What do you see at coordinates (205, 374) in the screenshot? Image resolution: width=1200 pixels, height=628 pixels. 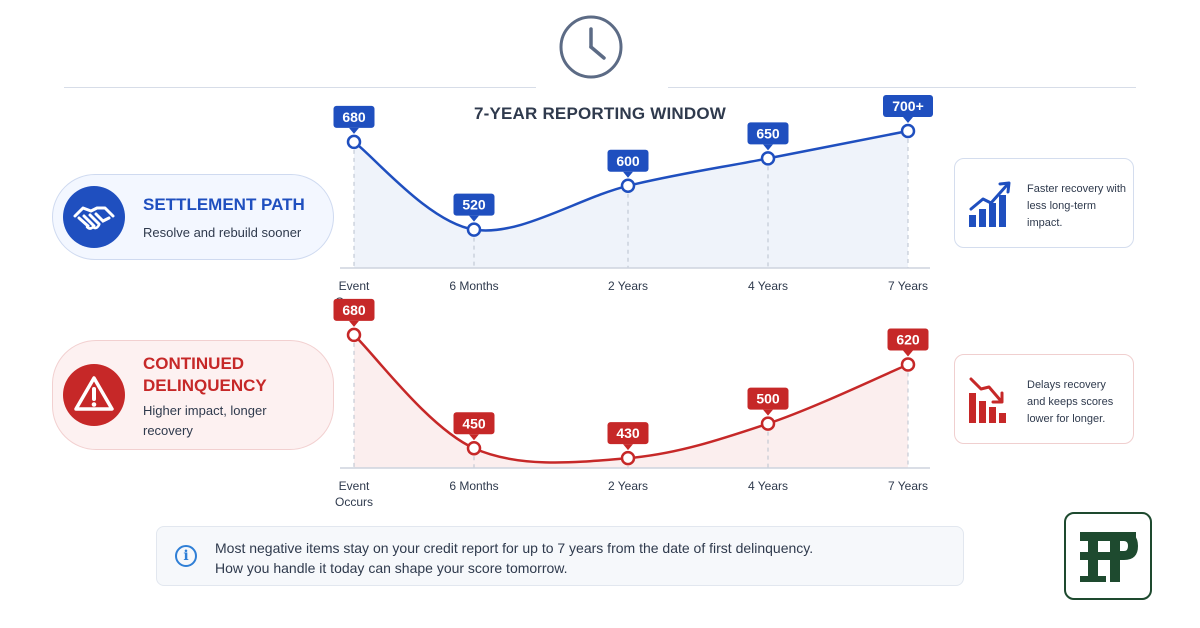 I see `delinquency-path-title: CONTINUED DELINQUENCY` at bounding box center [205, 374].